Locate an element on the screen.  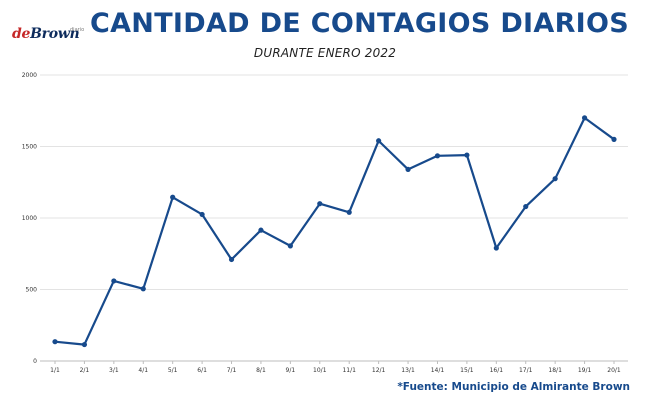
logo-wordmark: deBrown is located at coordinates (46, 34).